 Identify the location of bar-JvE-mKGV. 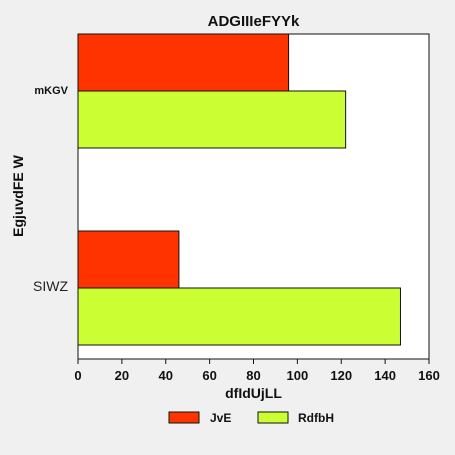
(183, 62).